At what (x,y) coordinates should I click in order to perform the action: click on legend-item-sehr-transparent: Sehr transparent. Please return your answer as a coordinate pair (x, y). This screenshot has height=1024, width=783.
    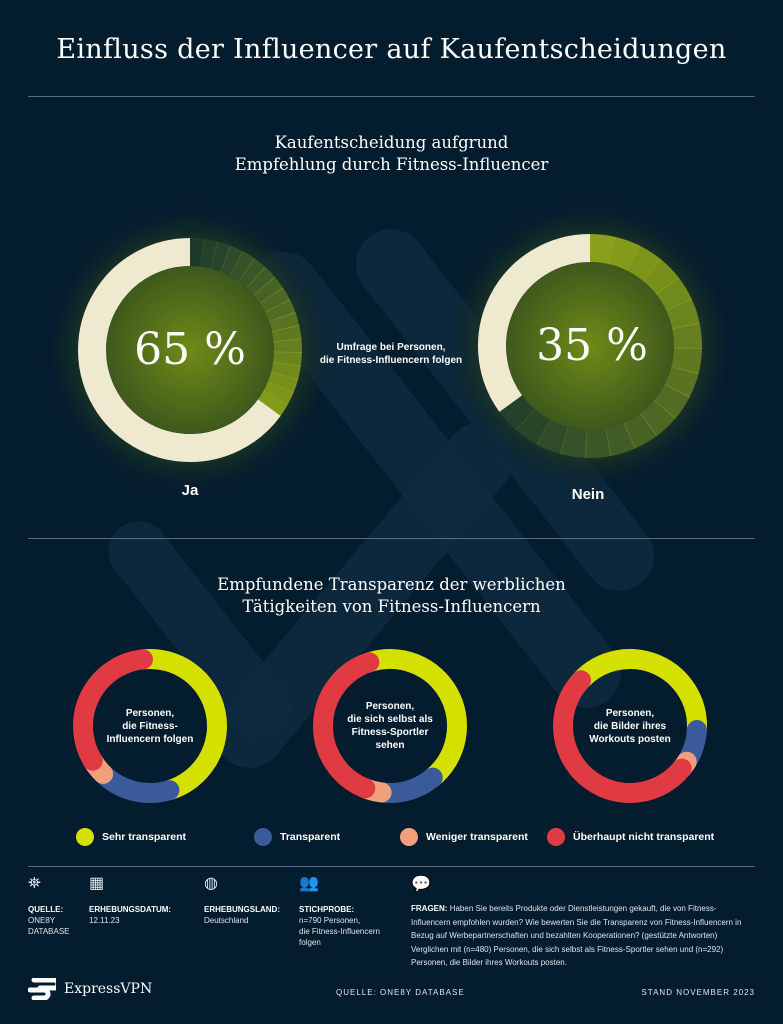
    Looking at the image, I should click on (131, 837).